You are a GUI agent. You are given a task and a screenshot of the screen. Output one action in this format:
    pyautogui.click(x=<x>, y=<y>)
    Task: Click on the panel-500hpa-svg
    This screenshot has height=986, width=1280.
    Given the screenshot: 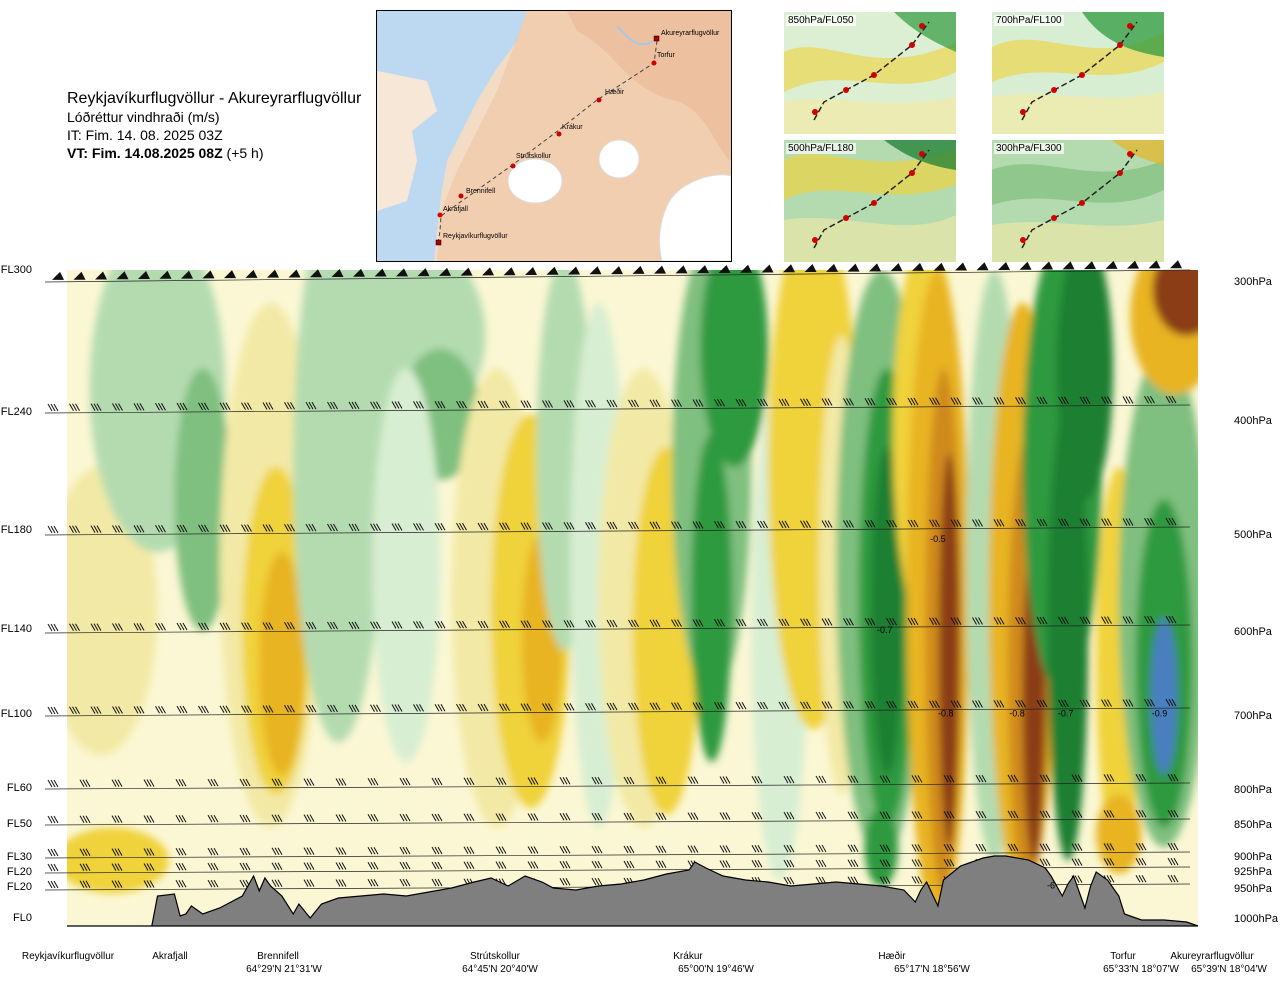 What is the action you would take?
    pyautogui.click(x=870, y=201)
    